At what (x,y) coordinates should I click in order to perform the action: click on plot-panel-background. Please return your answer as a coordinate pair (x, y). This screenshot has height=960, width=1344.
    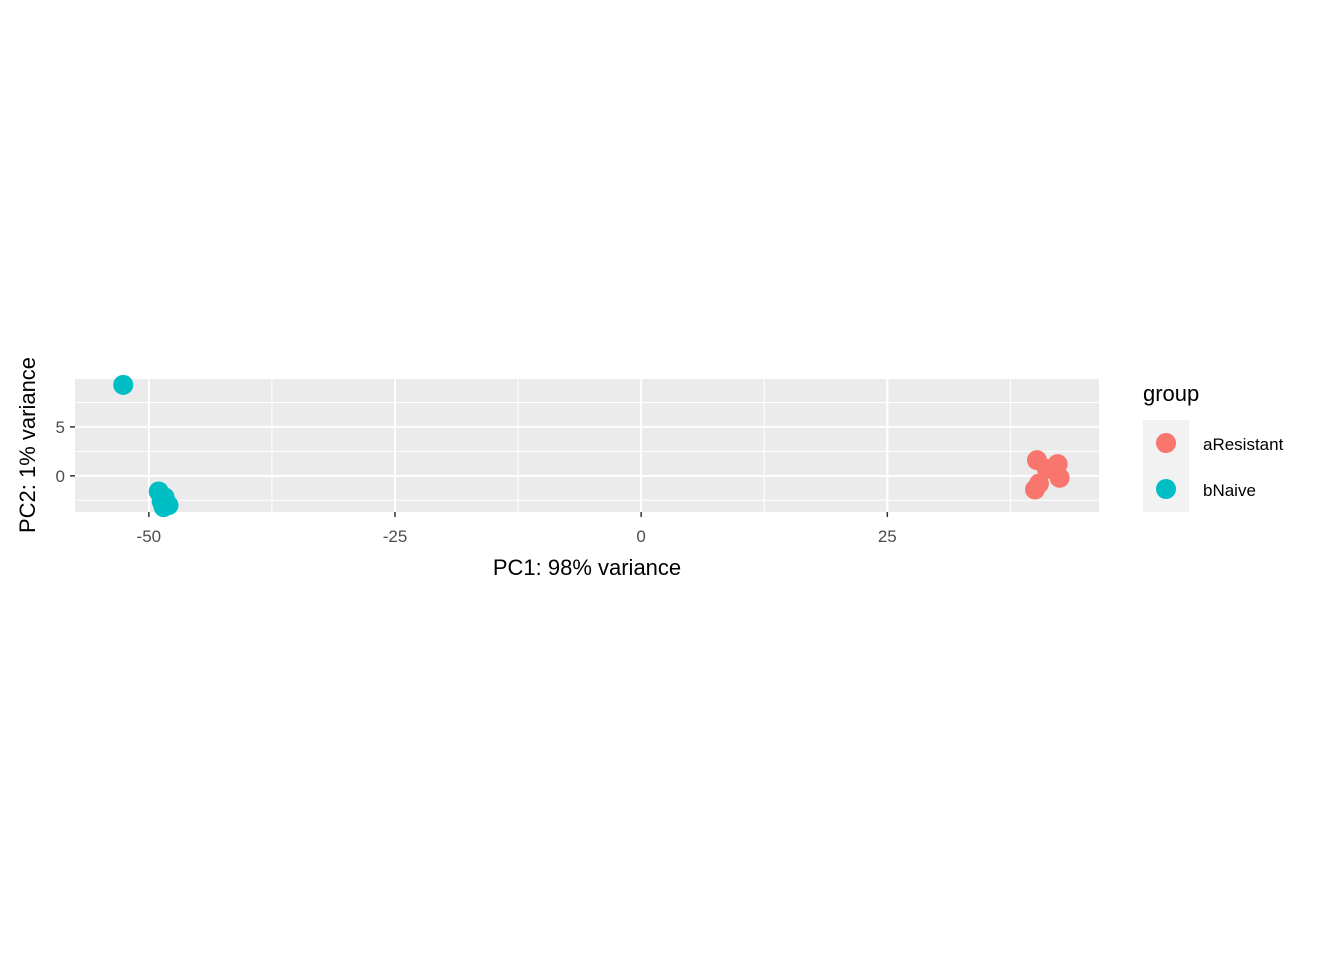
    Looking at the image, I should click on (587, 445).